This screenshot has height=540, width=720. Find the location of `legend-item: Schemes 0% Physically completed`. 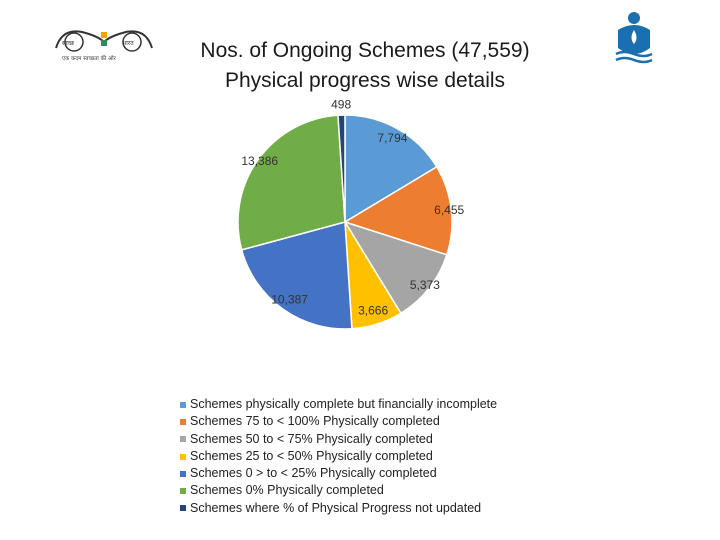

legend-item: Schemes 0% Physically completed is located at coordinates (338, 490).